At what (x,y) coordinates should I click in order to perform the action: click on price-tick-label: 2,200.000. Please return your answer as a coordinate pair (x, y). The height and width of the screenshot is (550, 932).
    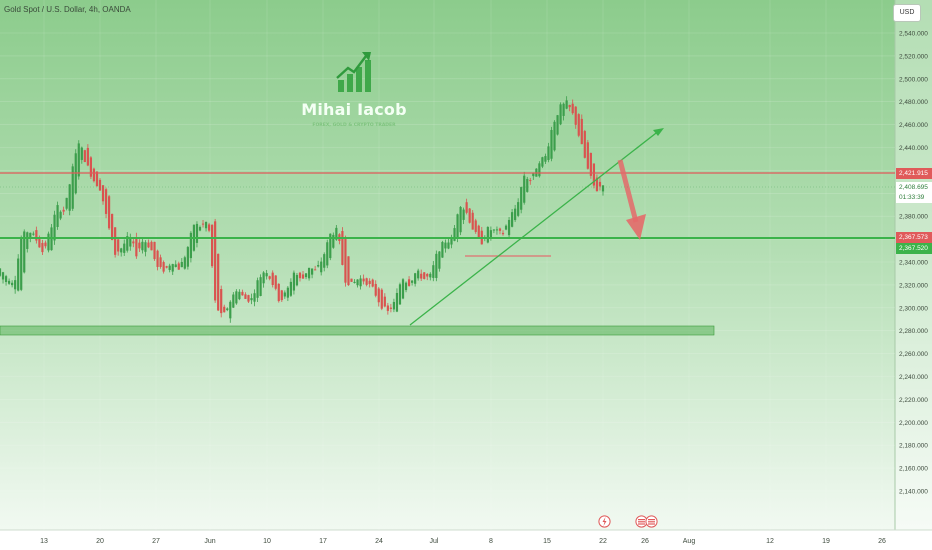
    Looking at the image, I should click on (913, 423).